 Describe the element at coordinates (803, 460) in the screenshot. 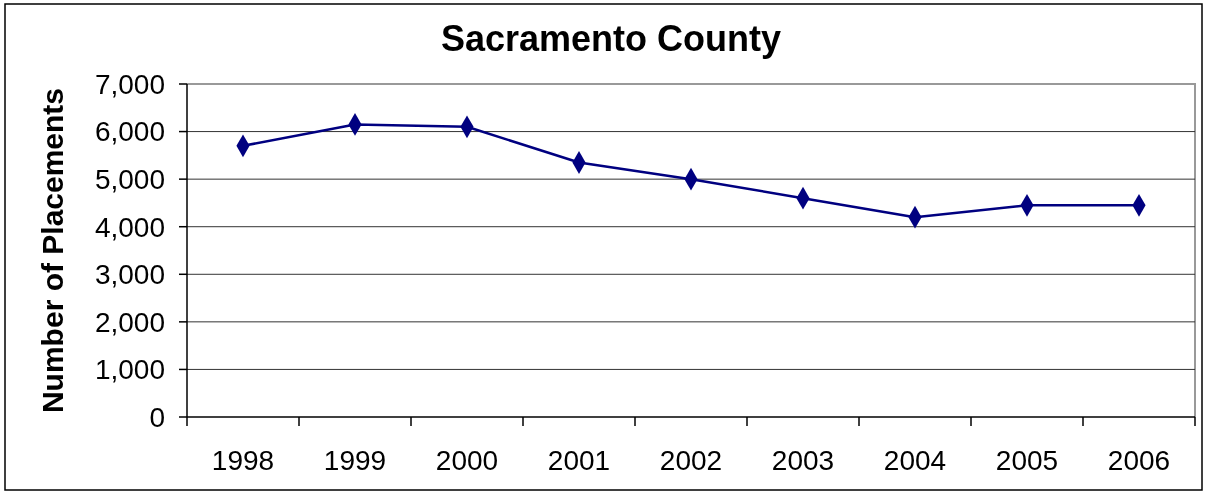

I see `x-tick-label: 2003` at that location.